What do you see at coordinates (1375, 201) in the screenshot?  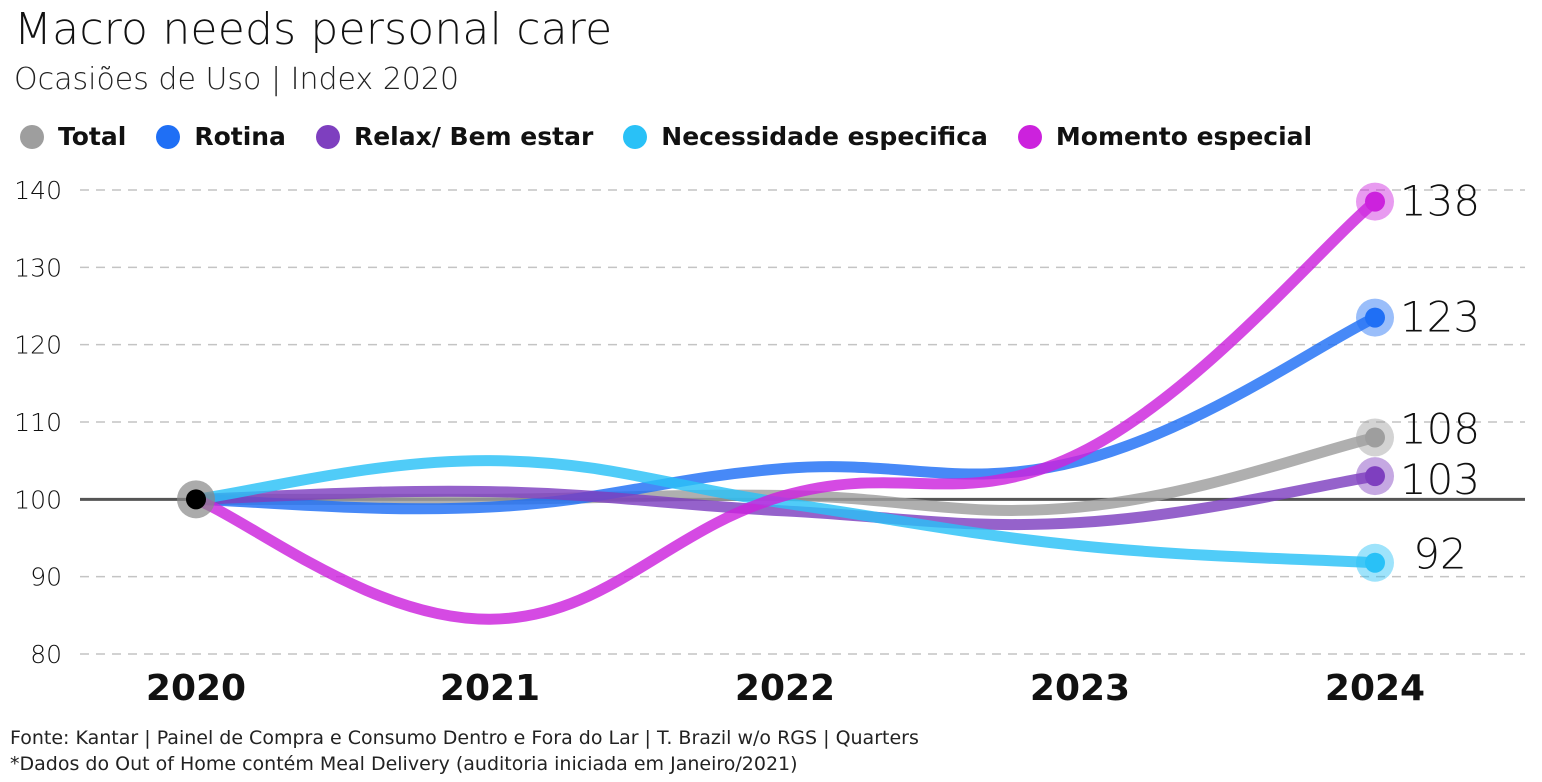 I see `end-marker-momento-especial` at bounding box center [1375, 201].